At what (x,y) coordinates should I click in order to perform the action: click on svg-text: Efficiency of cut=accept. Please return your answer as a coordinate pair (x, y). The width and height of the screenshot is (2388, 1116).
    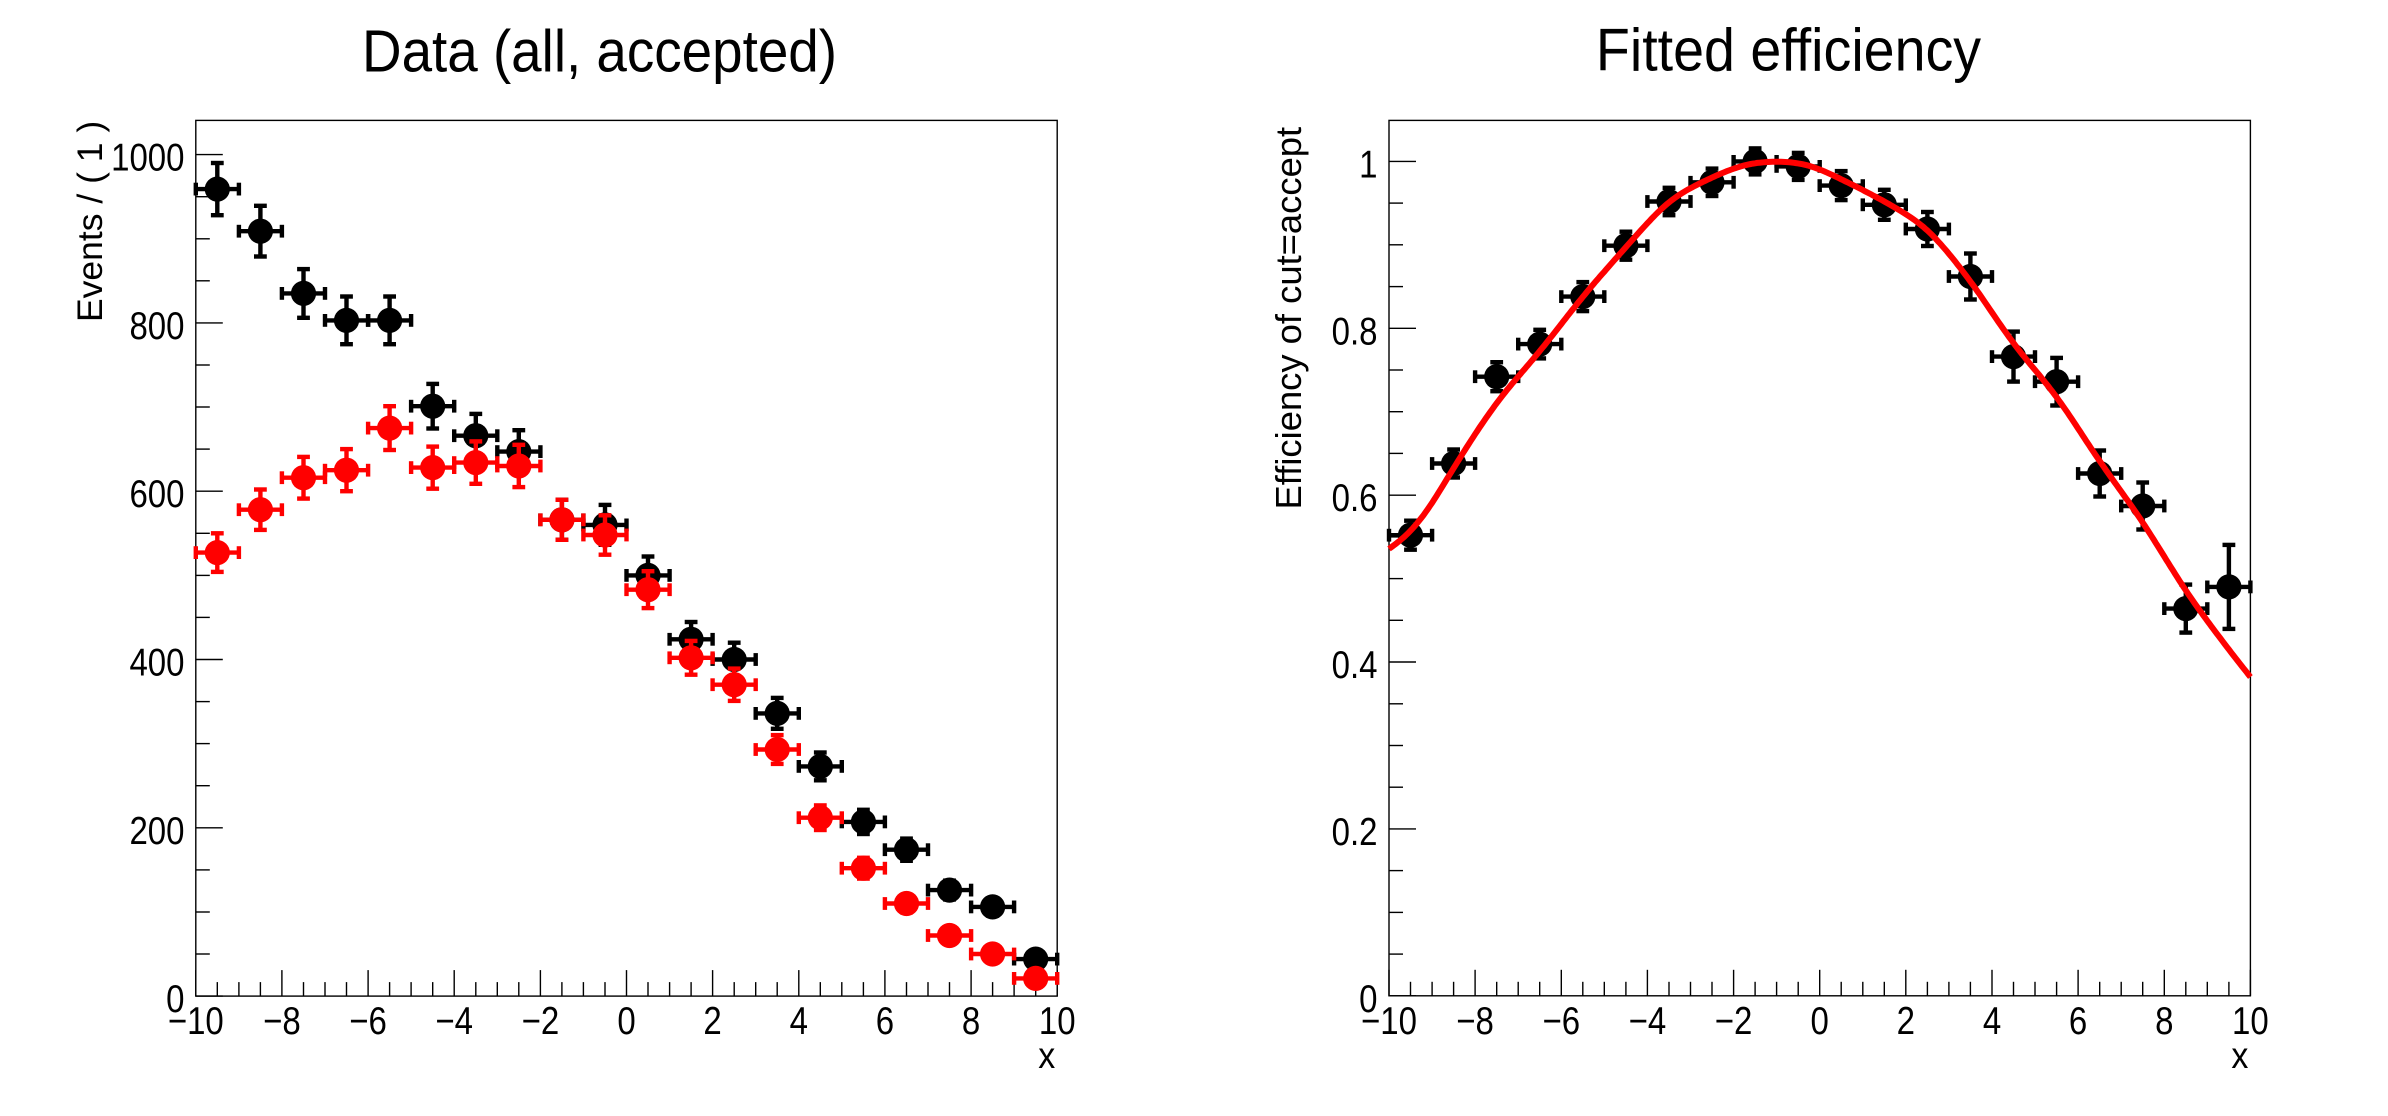
    Looking at the image, I should click on (1288, 318).